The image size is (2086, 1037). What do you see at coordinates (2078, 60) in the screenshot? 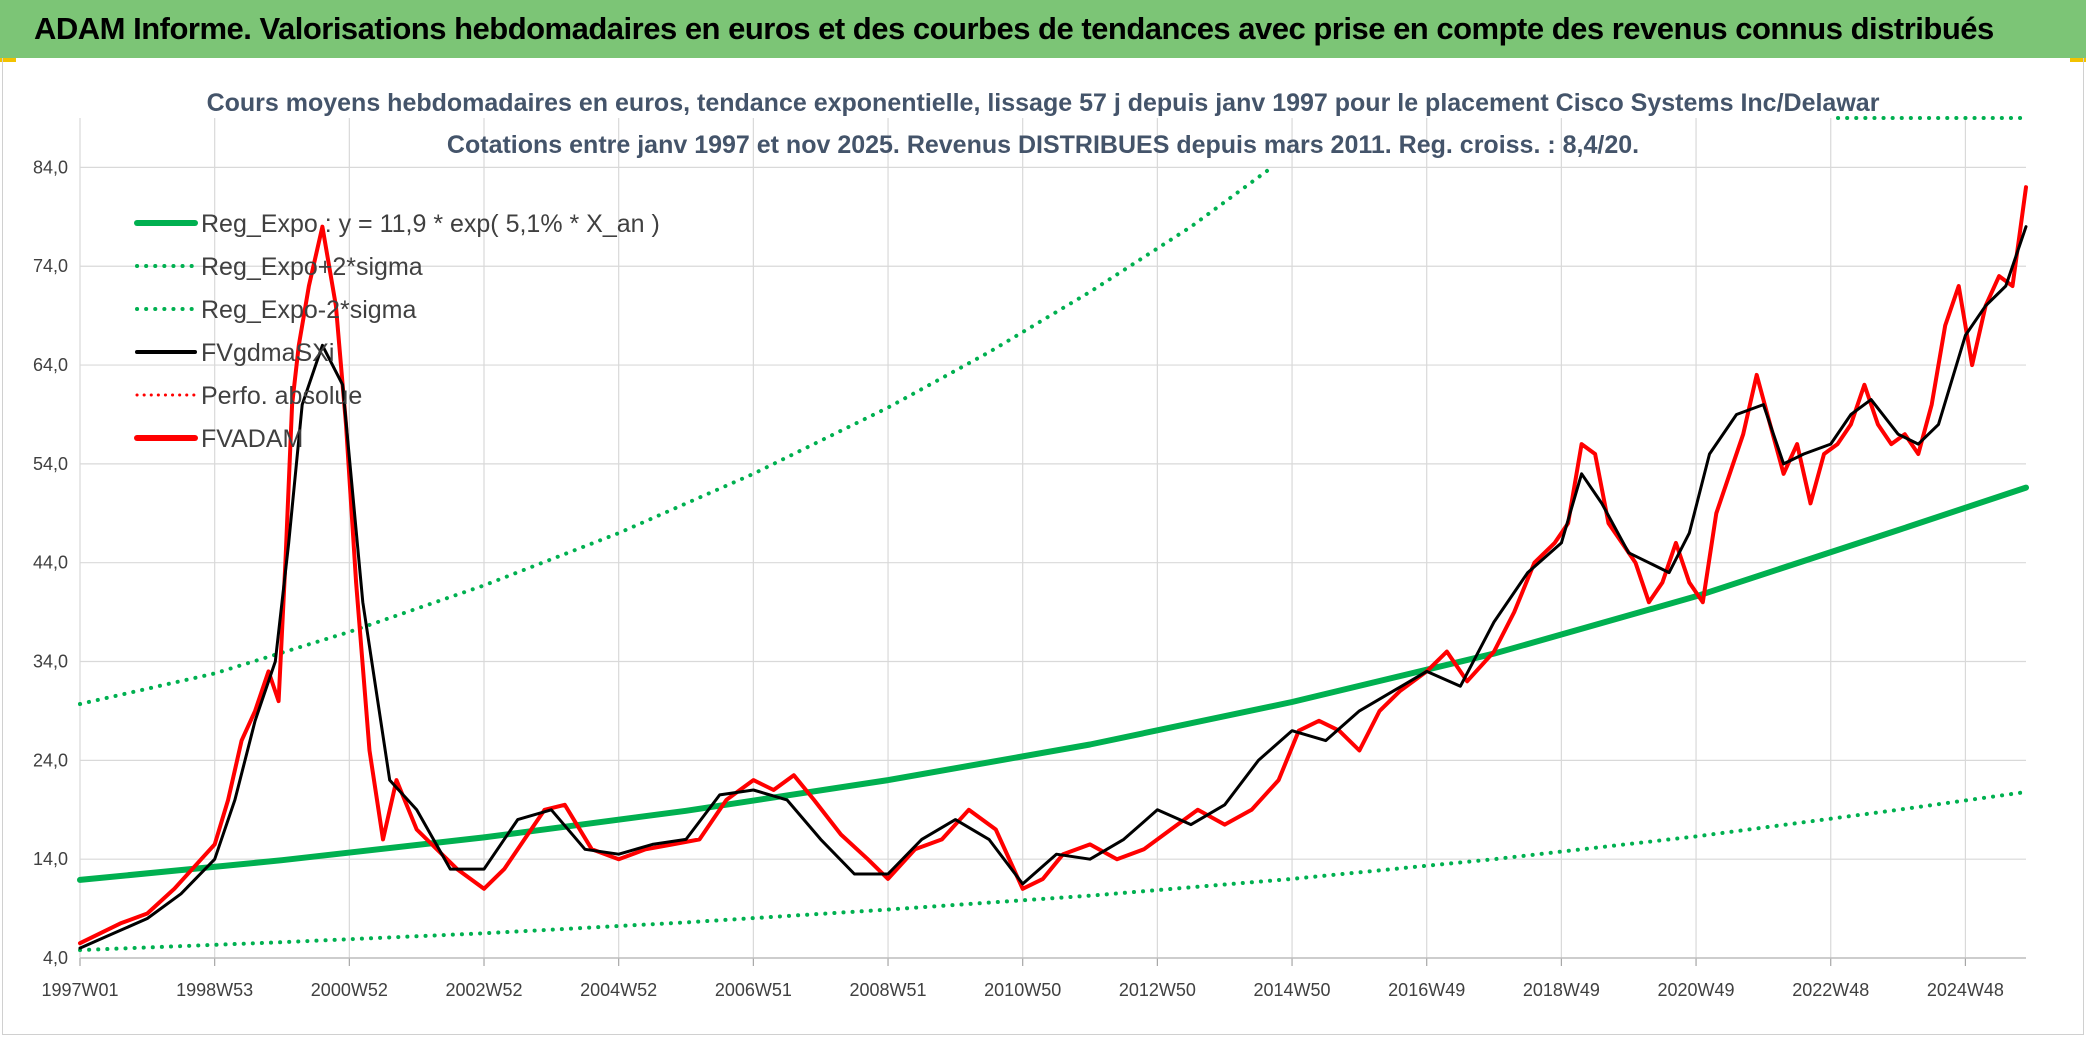
I see `yellow-corner-mark-right` at bounding box center [2078, 60].